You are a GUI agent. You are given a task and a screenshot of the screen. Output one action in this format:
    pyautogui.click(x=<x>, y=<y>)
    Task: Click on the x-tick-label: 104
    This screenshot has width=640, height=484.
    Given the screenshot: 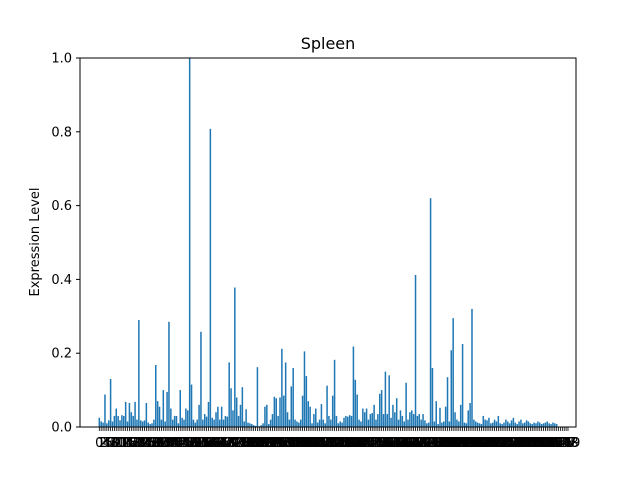 What is the action you would take?
    pyautogui.click(x=295, y=443)
    